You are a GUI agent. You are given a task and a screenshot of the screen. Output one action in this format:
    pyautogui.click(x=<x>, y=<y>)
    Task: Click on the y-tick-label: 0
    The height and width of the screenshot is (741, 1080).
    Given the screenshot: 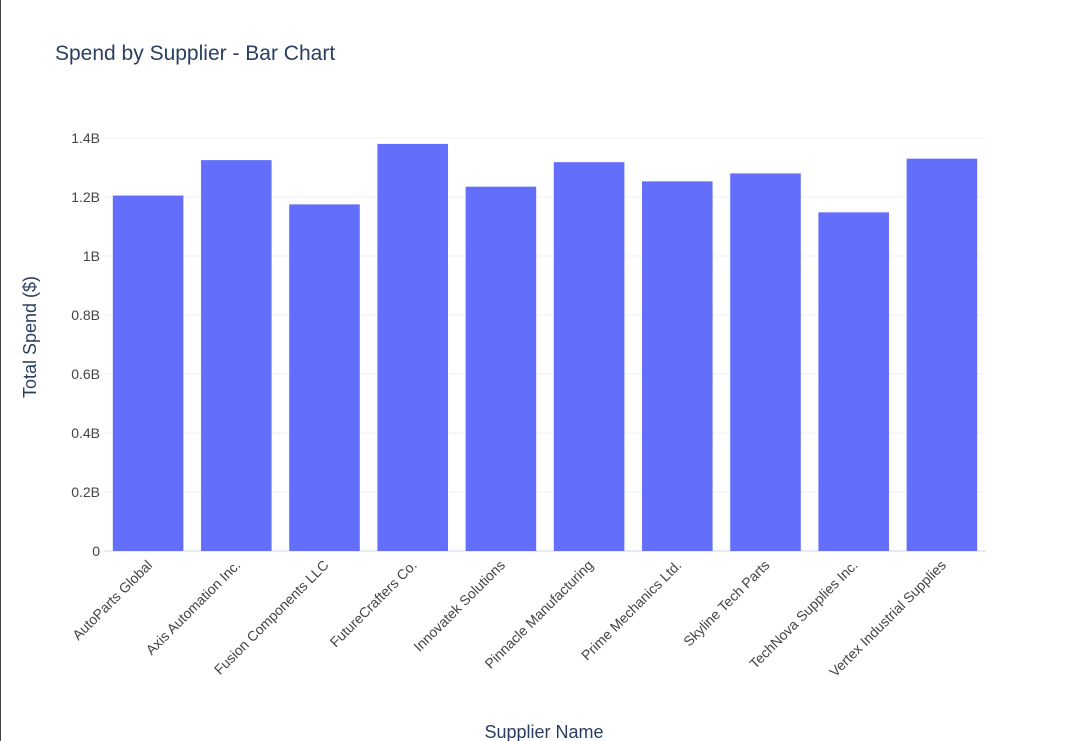 What is the action you would take?
    pyautogui.click(x=96, y=551)
    